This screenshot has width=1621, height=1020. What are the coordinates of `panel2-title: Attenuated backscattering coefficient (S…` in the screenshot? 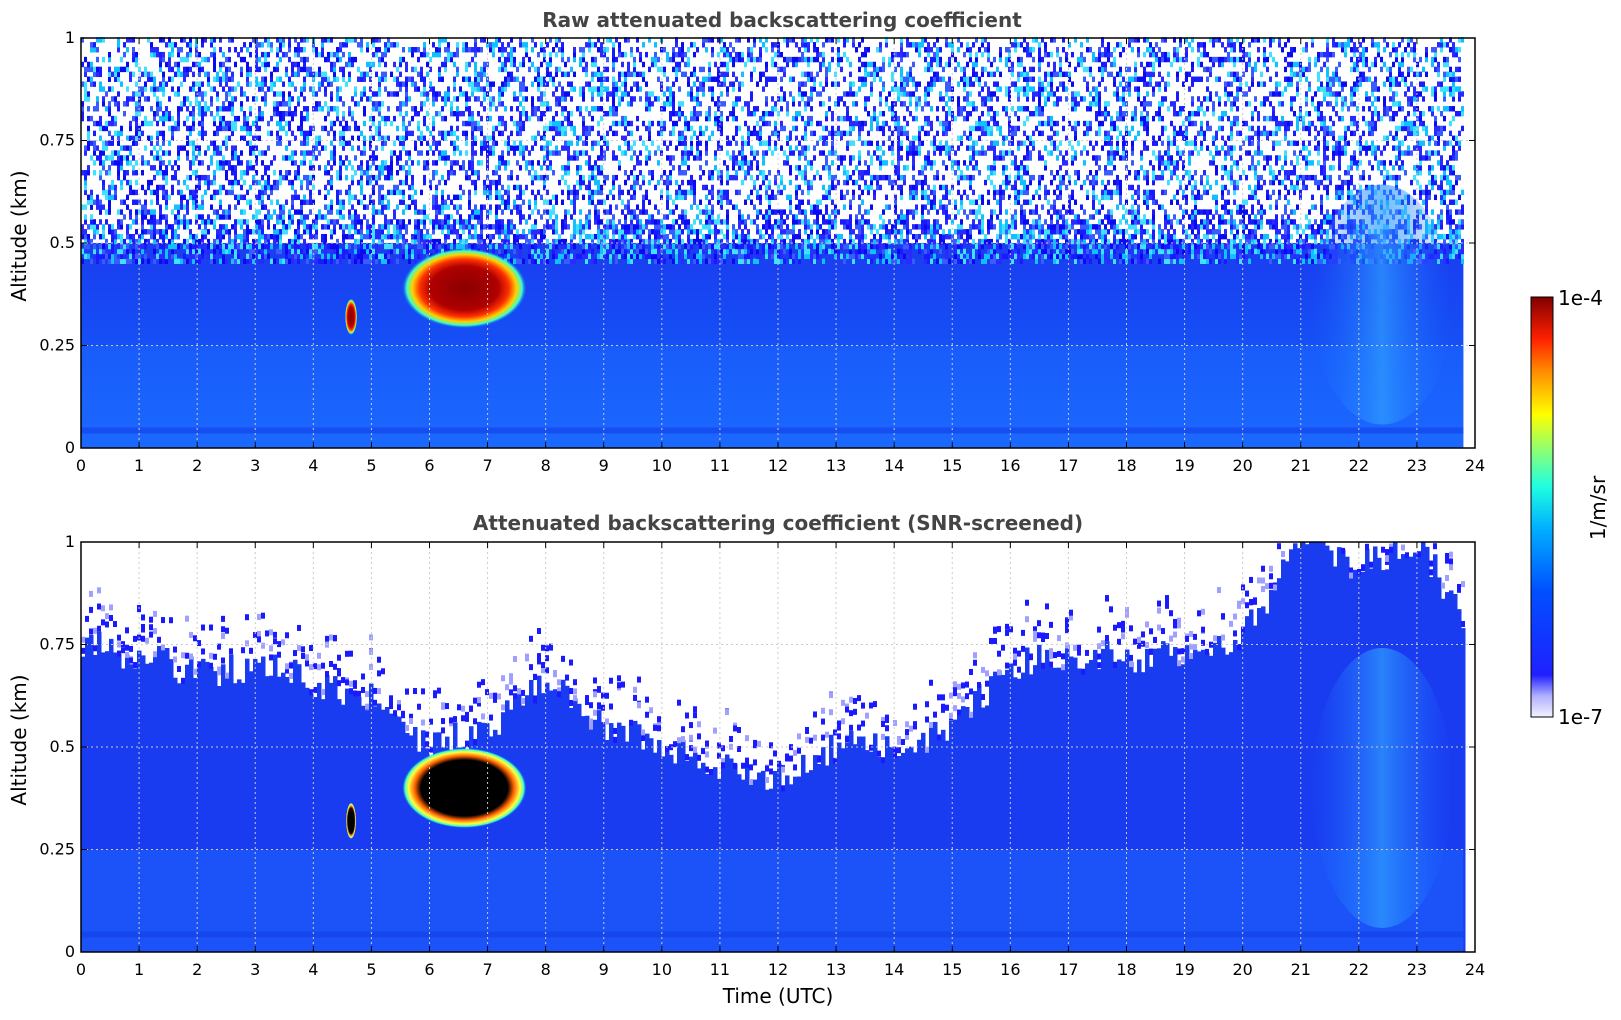 It's located at (778, 523).